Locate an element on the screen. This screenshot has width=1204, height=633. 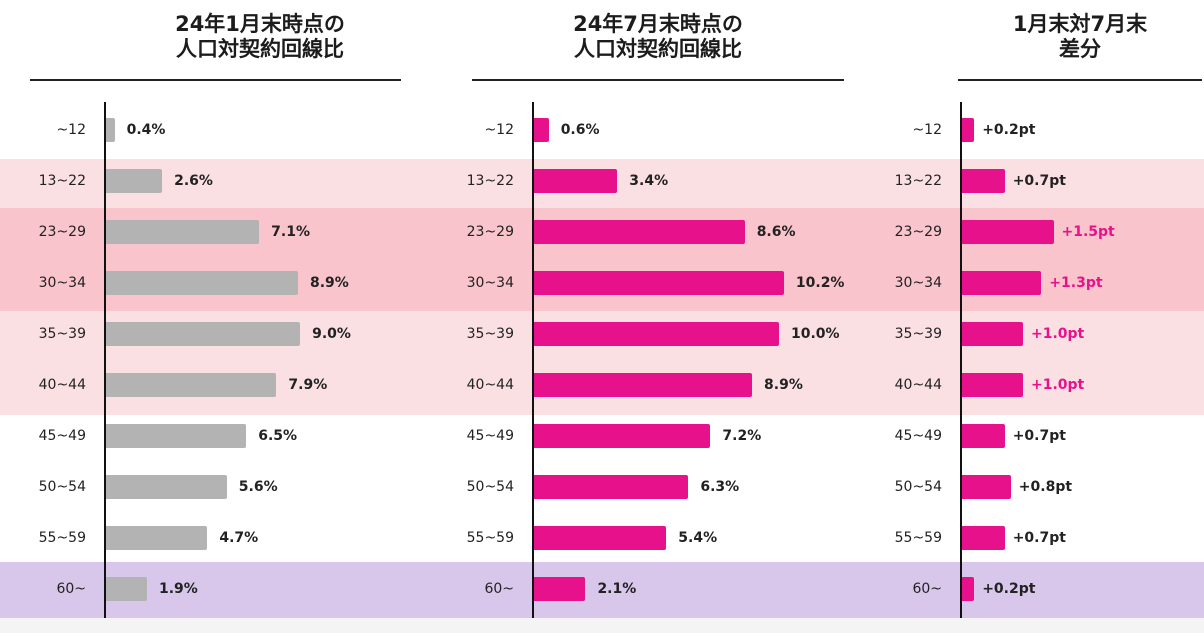
jan-axis-line is located at coordinates (105, 360).